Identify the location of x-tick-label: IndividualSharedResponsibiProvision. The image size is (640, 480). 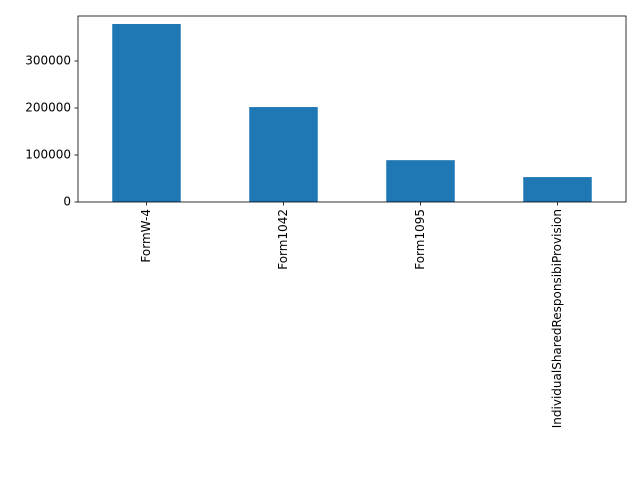
(557, 318).